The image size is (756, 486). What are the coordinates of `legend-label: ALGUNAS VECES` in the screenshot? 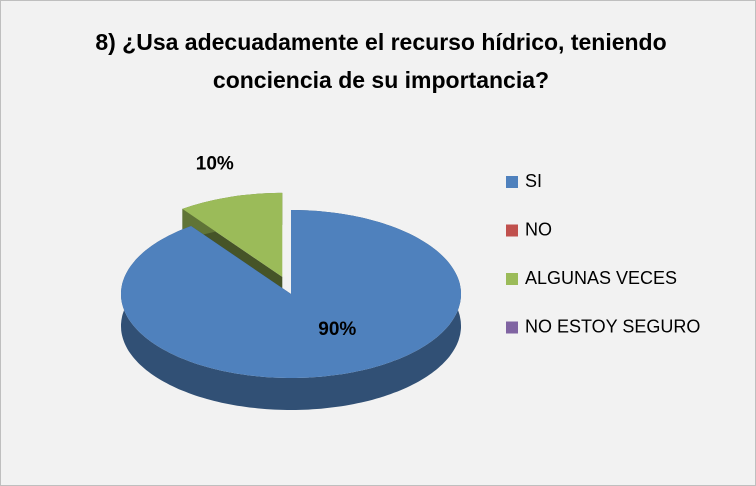 It's located at (601, 278).